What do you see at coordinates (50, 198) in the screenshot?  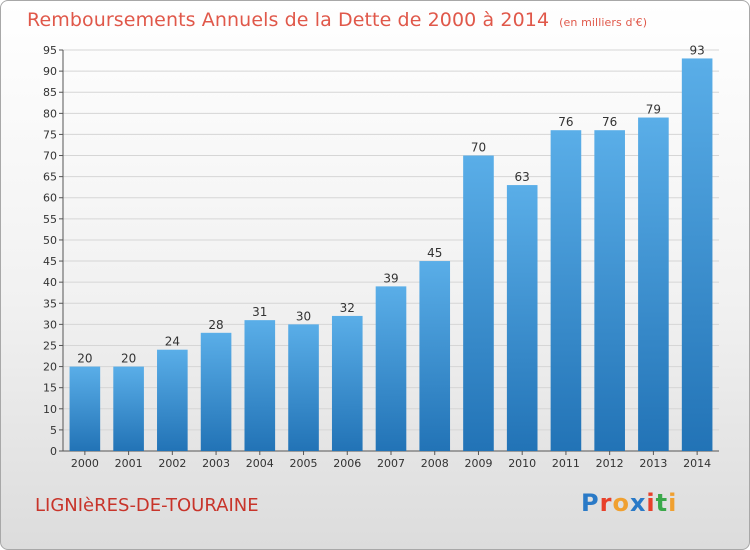 I see `y-tick-label: 60` at bounding box center [50, 198].